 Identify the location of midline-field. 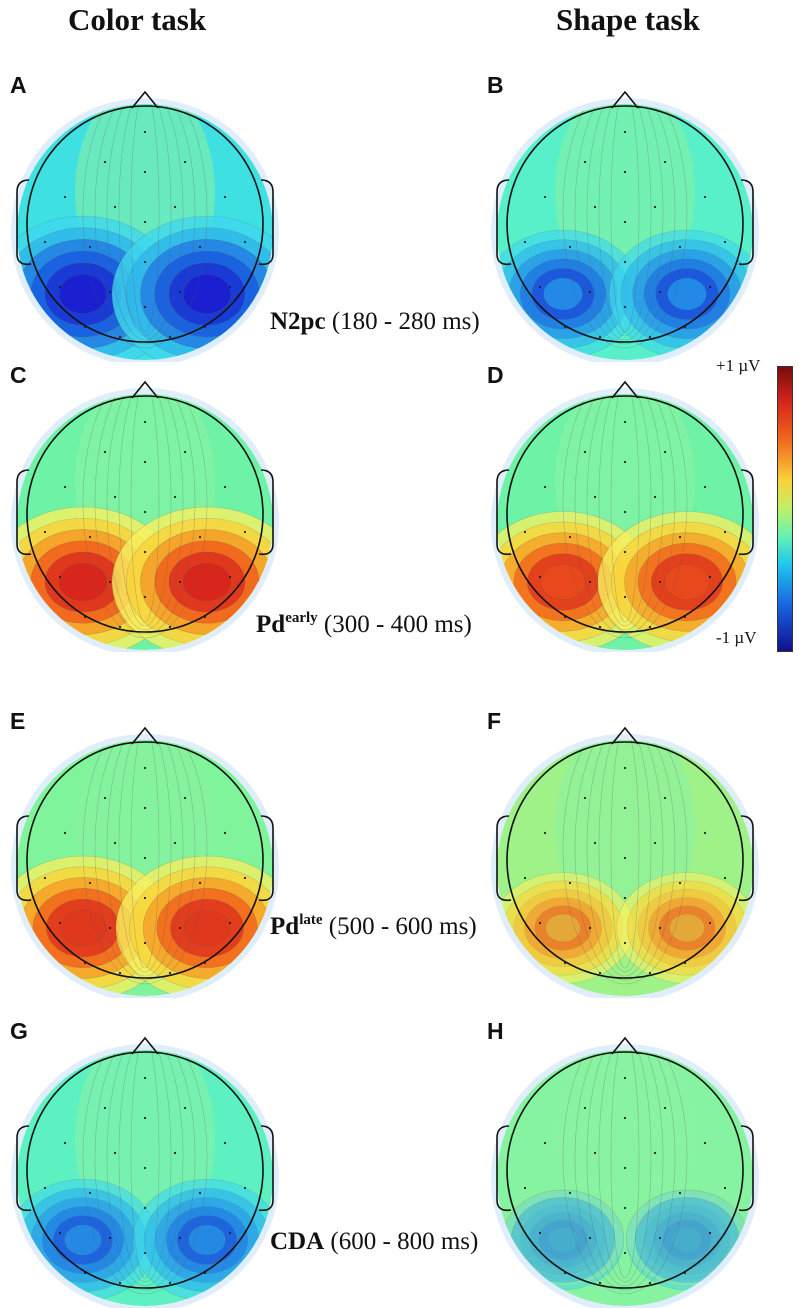
(625, 1149).